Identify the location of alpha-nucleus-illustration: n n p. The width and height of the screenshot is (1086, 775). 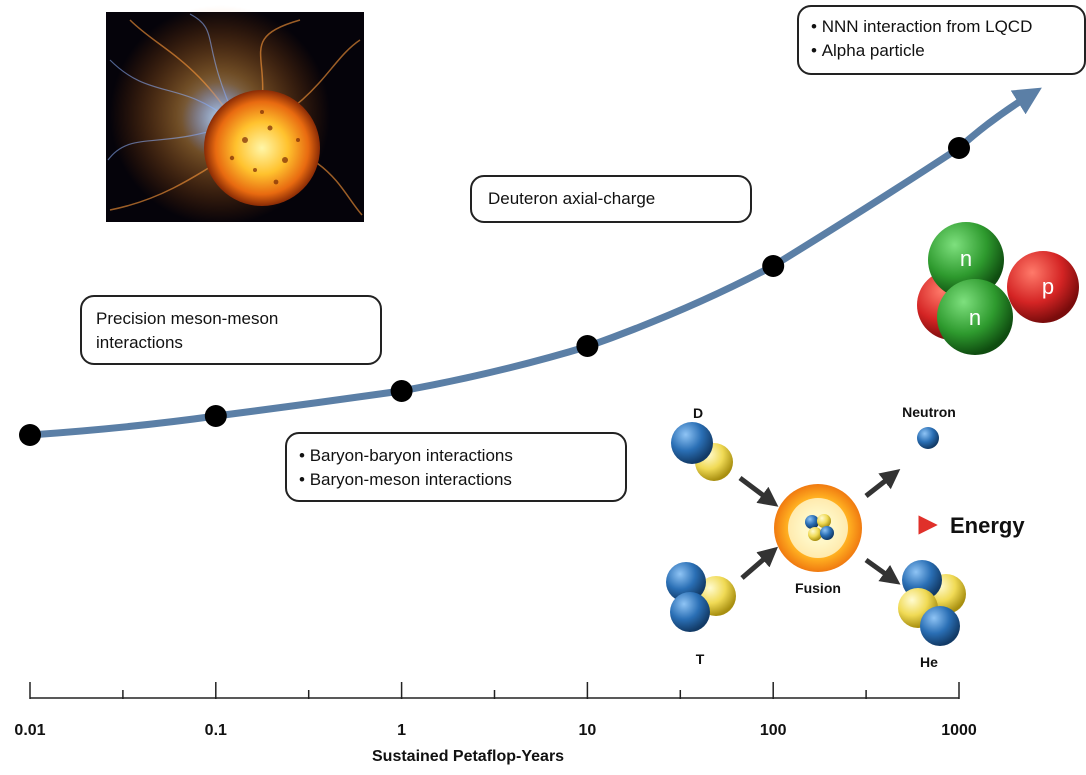
(998, 288).